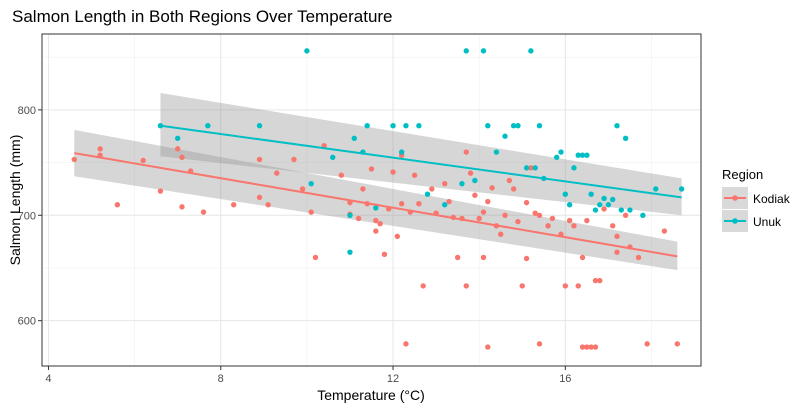 Image resolution: width=803 pixels, height=409 pixels. What do you see at coordinates (767, 222) in the screenshot?
I see `legend-label-unuk: Unuk` at bounding box center [767, 222].